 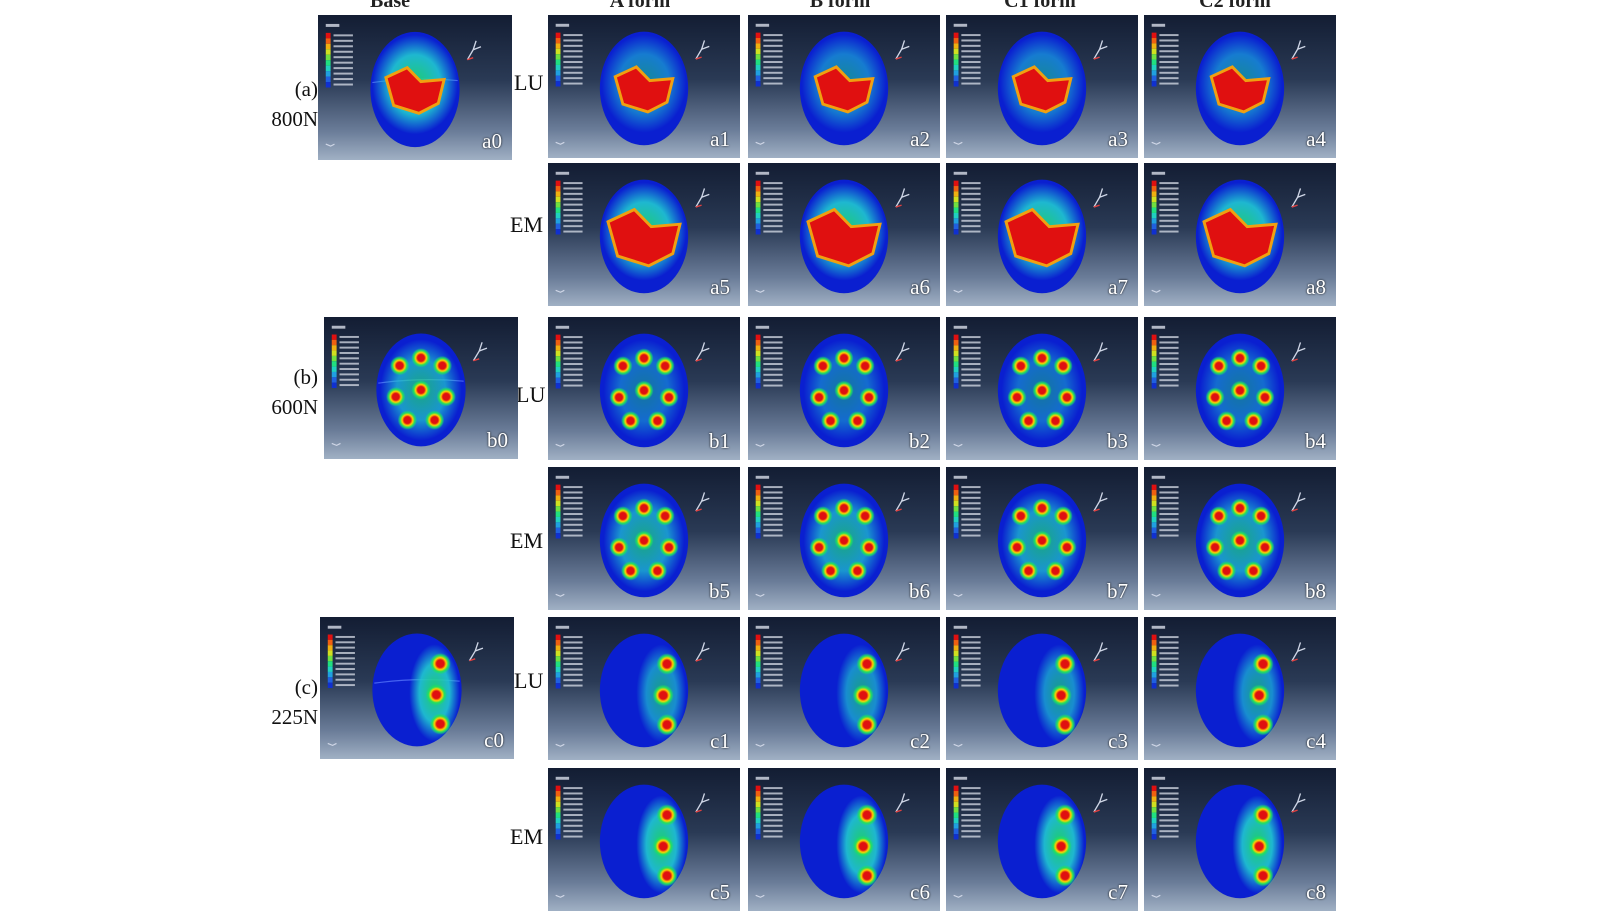 I want to click on force-label: 225N, so click(x=294, y=717).